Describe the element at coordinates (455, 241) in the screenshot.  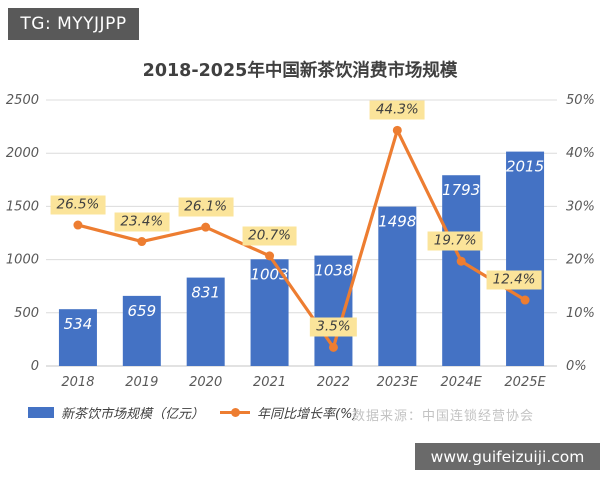
I see `growth-label-2024E: 19.7%` at that location.